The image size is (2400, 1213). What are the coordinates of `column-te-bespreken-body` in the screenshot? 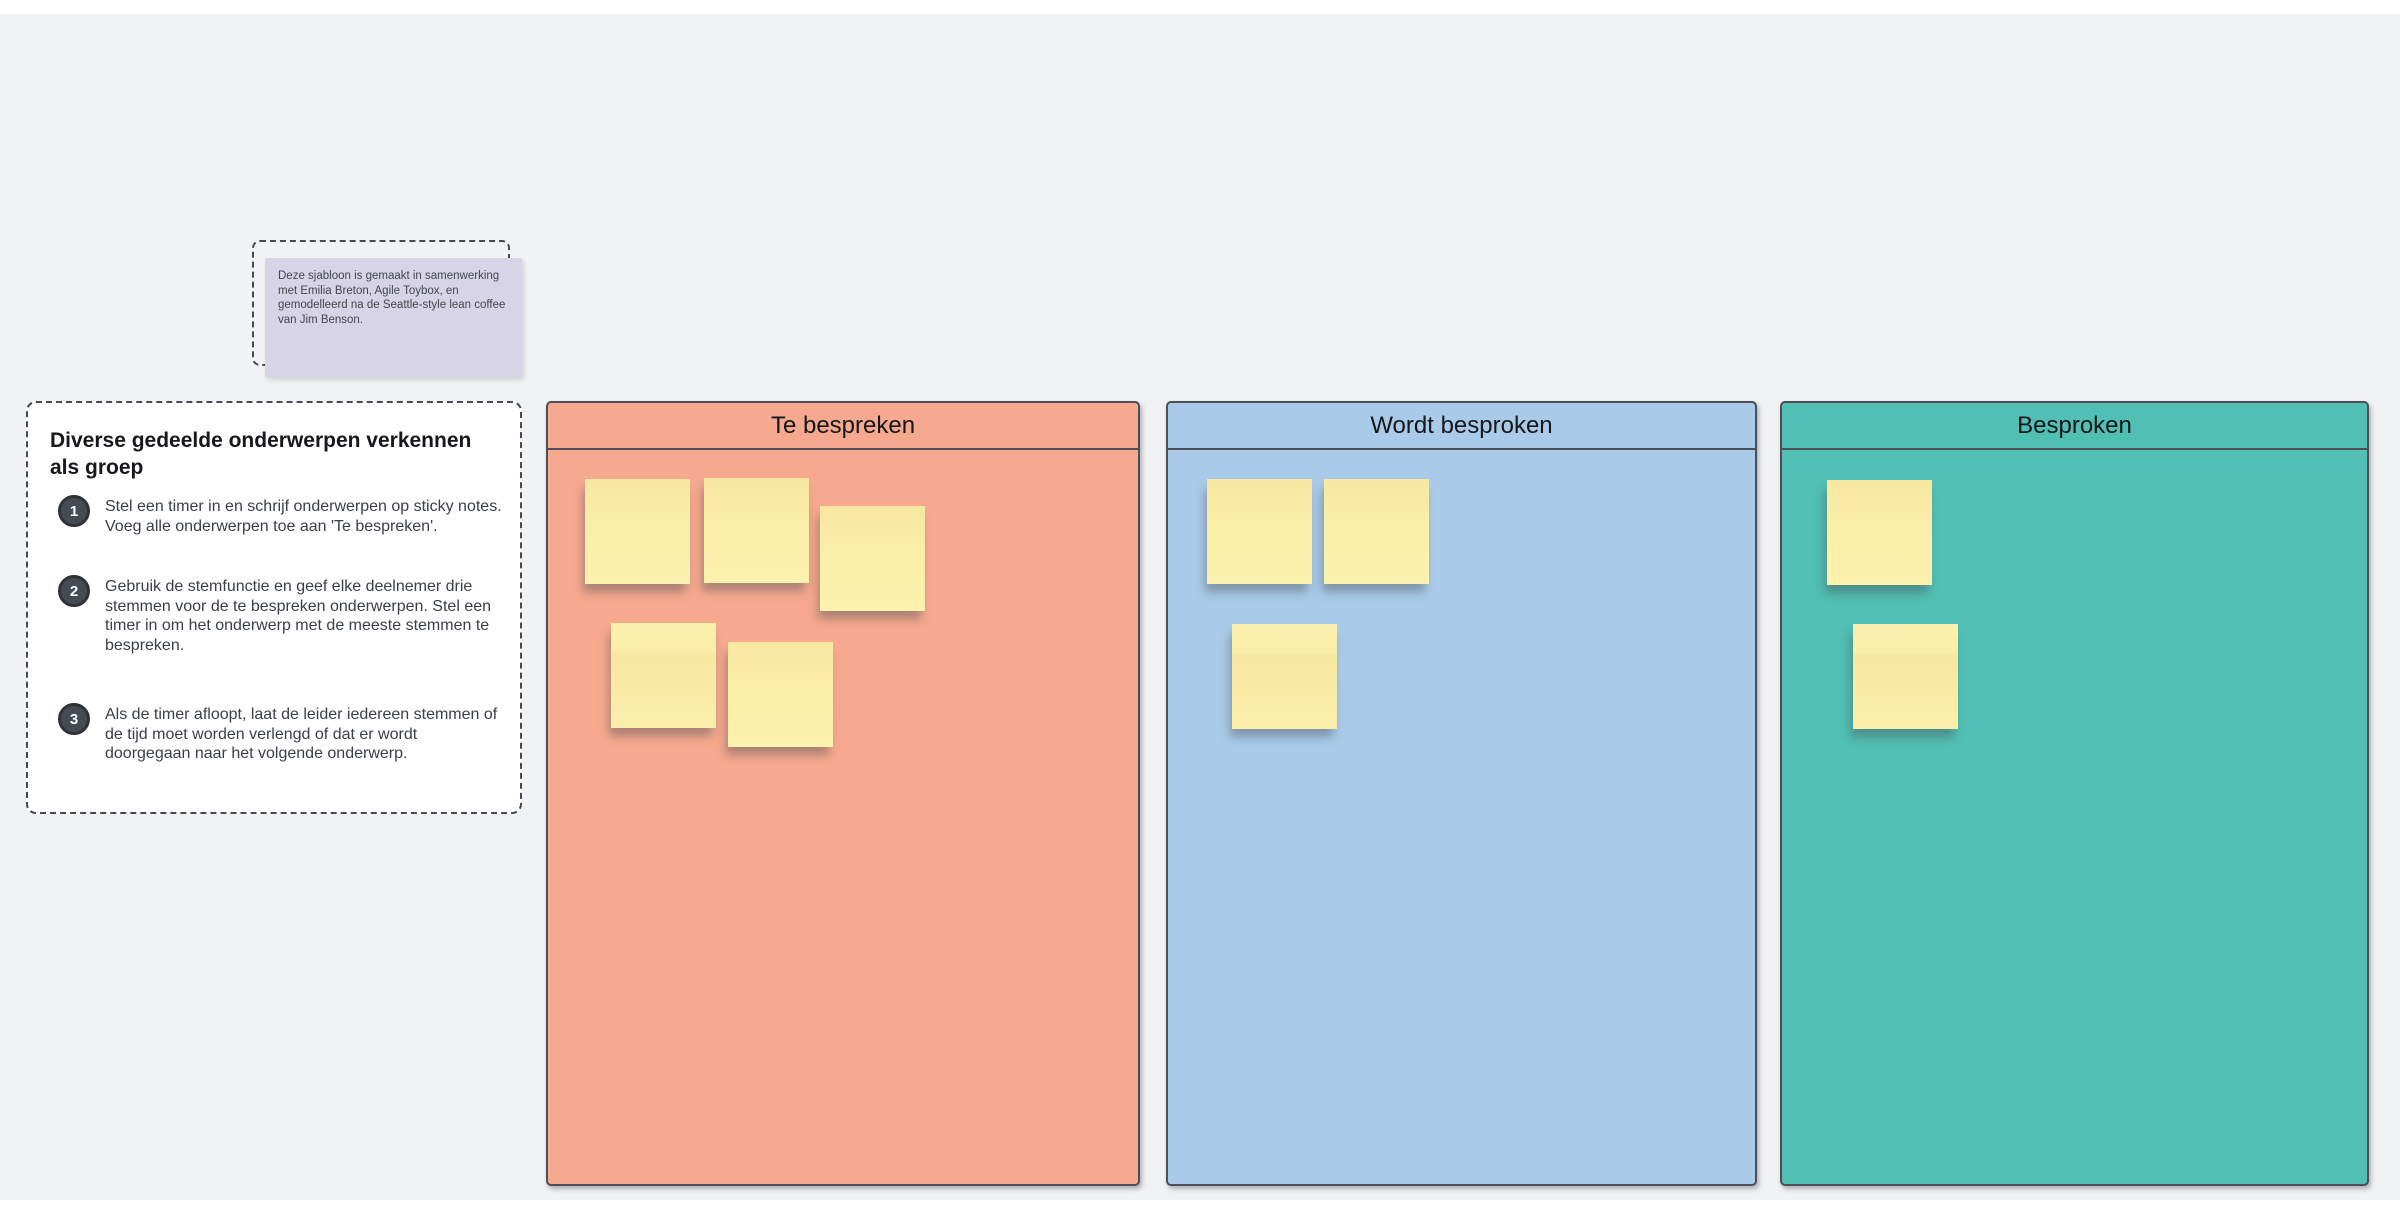 It's located at (843, 817).